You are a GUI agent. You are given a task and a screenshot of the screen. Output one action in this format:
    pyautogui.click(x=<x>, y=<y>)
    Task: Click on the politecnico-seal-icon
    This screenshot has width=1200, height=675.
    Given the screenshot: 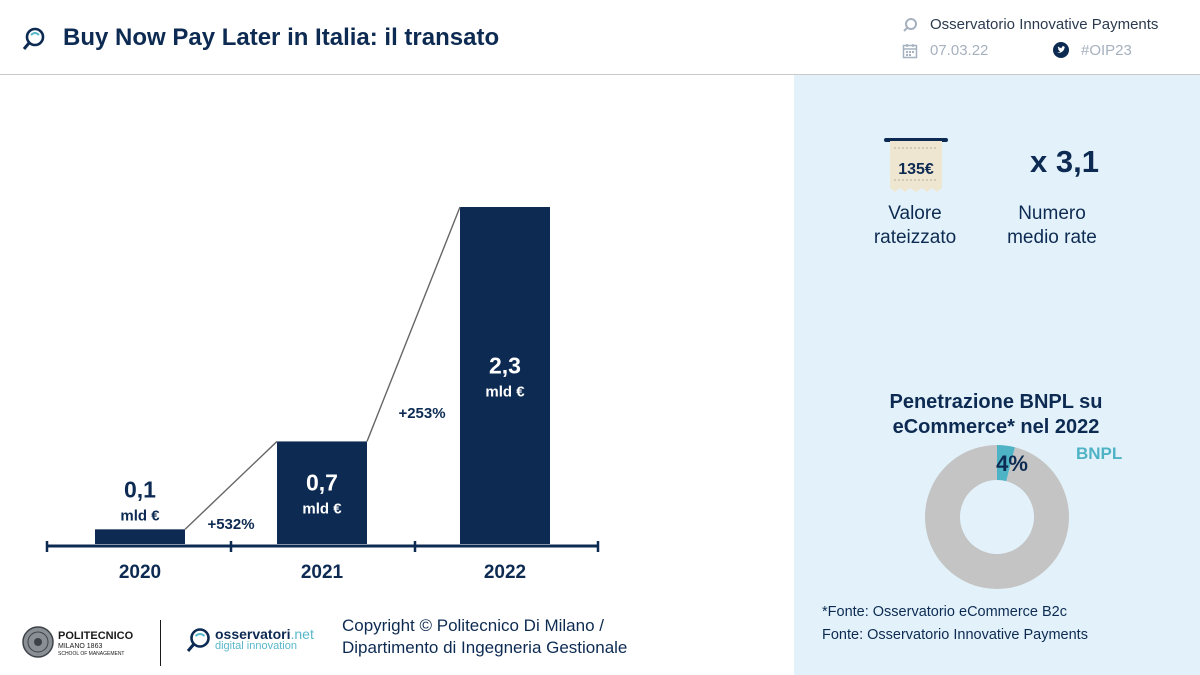 What is the action you would take?
    pyautogui.click(x=38, y=642)
    